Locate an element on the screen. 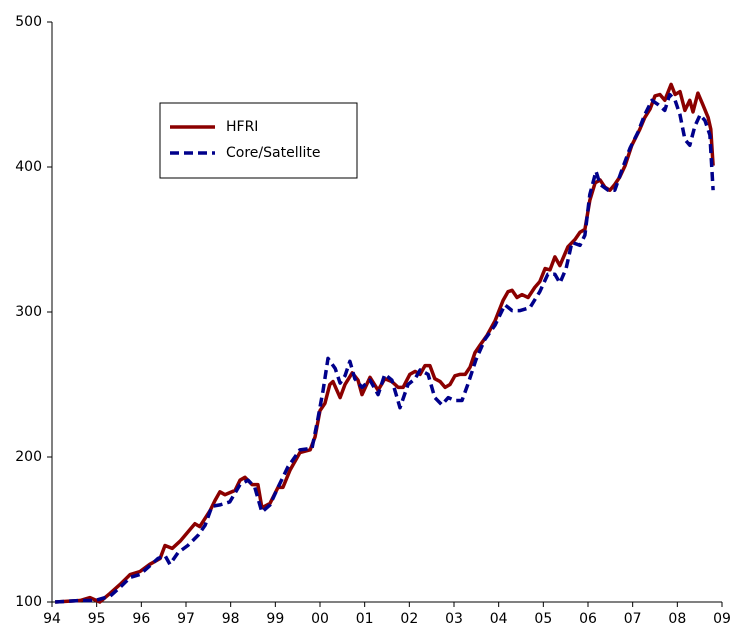  y-tick-label: 500 is located at coordinates (28, 22).